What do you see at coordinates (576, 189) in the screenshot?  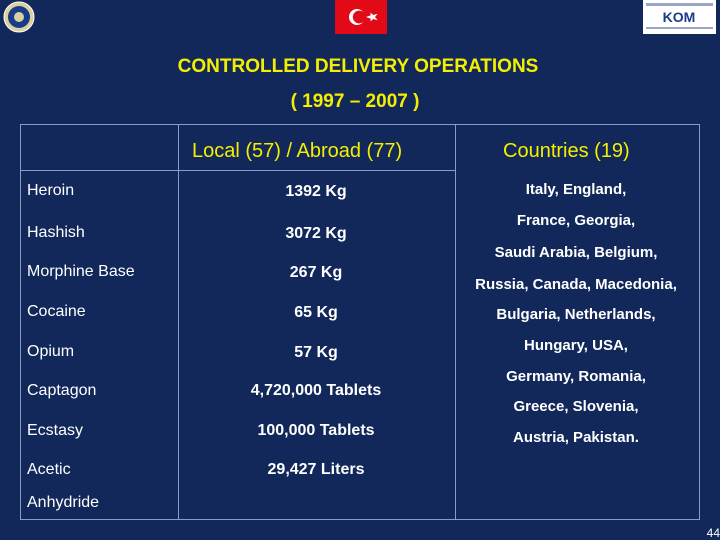 I see `country-list-line: Italy, England,` at bounding box center [576, 189].